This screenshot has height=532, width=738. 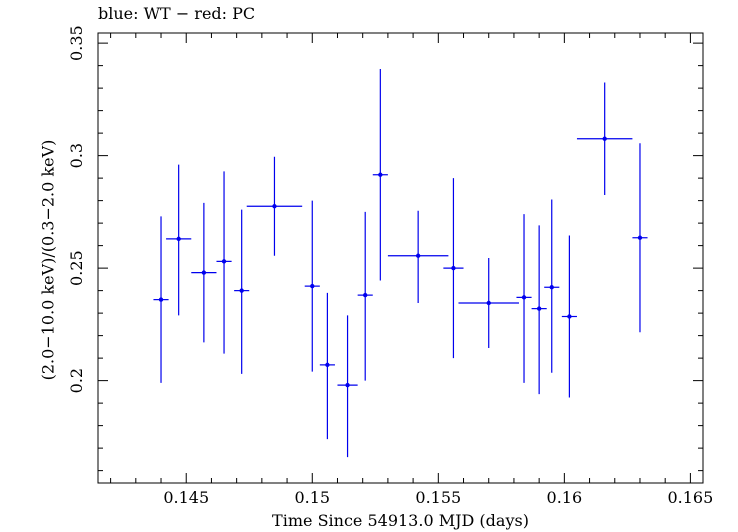 What do you see at coordinates (76, 268) in the screenshot?
I see `y-tick-label: 0.25` at bounding box center [76, 268].